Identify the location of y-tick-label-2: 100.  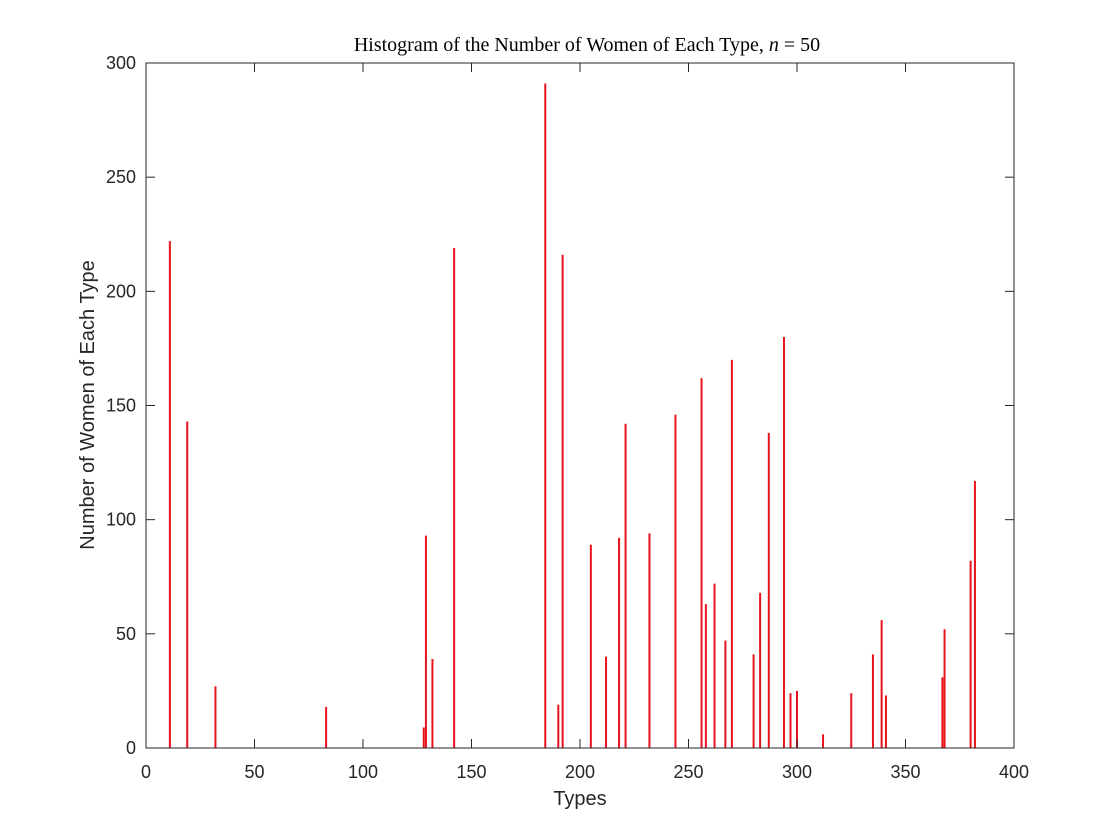
(121, 520).